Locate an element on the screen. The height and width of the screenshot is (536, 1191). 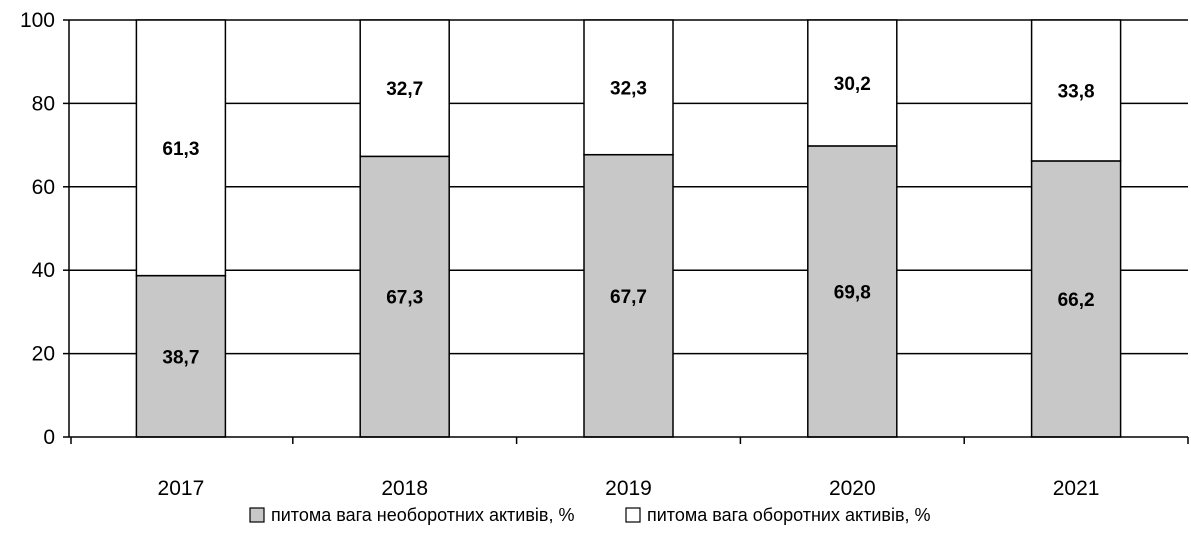
data-label: 61,3 is located at coordinates (180, 149).